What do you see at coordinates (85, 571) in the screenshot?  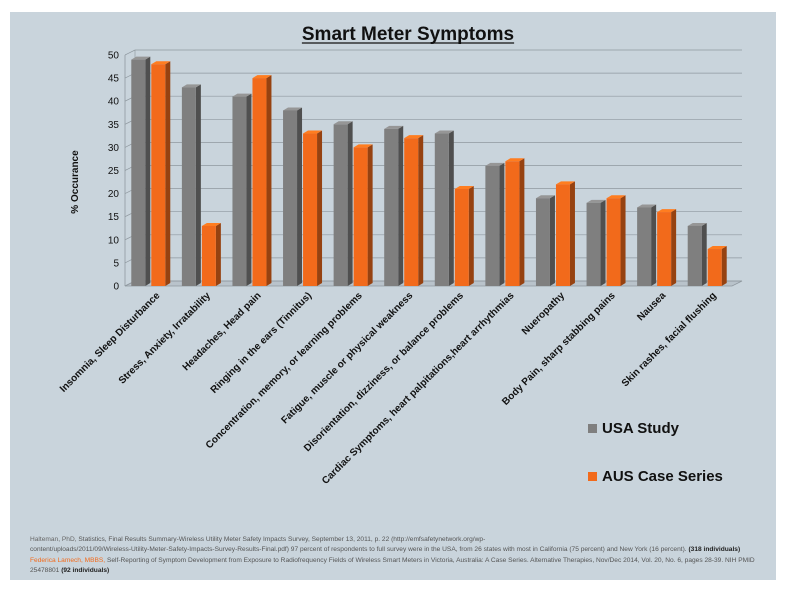 I see `ref2-count: (92 individuals)` at bounding box center [85, 571].